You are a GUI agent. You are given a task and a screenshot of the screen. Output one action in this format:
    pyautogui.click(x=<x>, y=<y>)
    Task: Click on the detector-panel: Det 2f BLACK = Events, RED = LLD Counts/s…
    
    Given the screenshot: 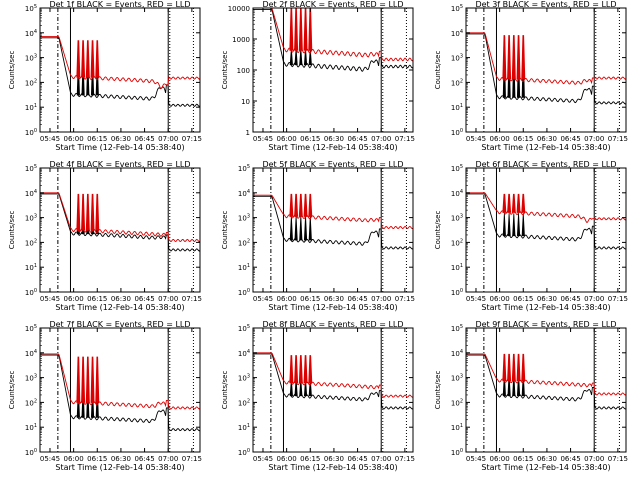 What is the action you would take?
    pyautogui.click(x=318, y=76)
    